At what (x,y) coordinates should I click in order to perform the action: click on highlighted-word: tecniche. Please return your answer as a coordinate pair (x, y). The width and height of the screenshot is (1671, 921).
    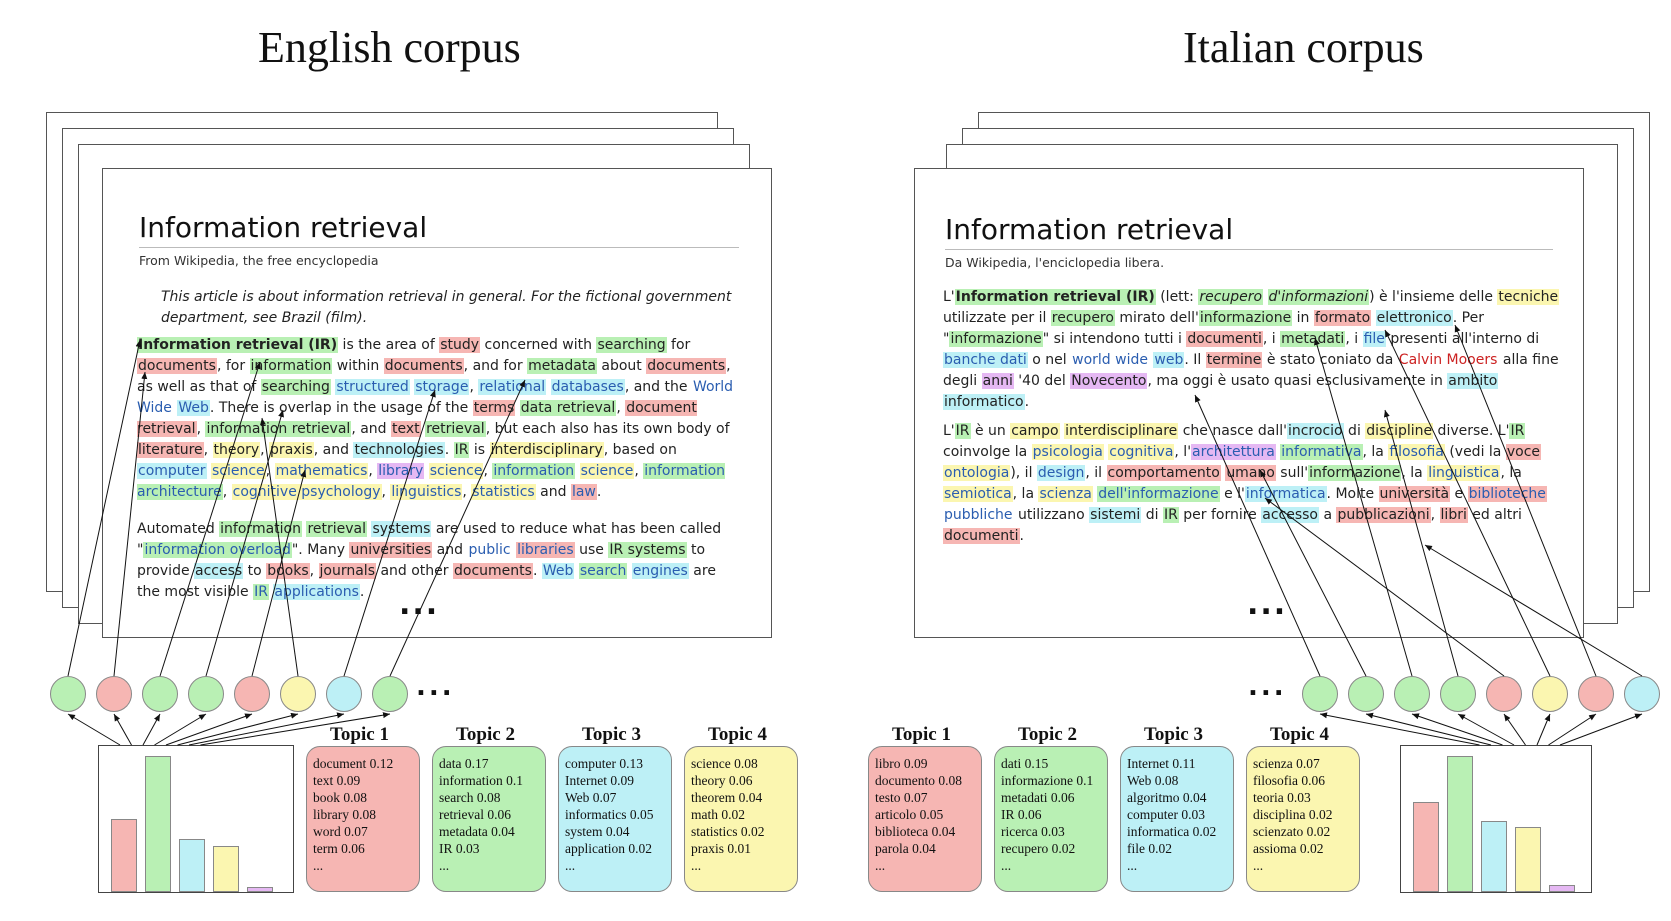
    Looking at the image, I should click on (1528, 297).